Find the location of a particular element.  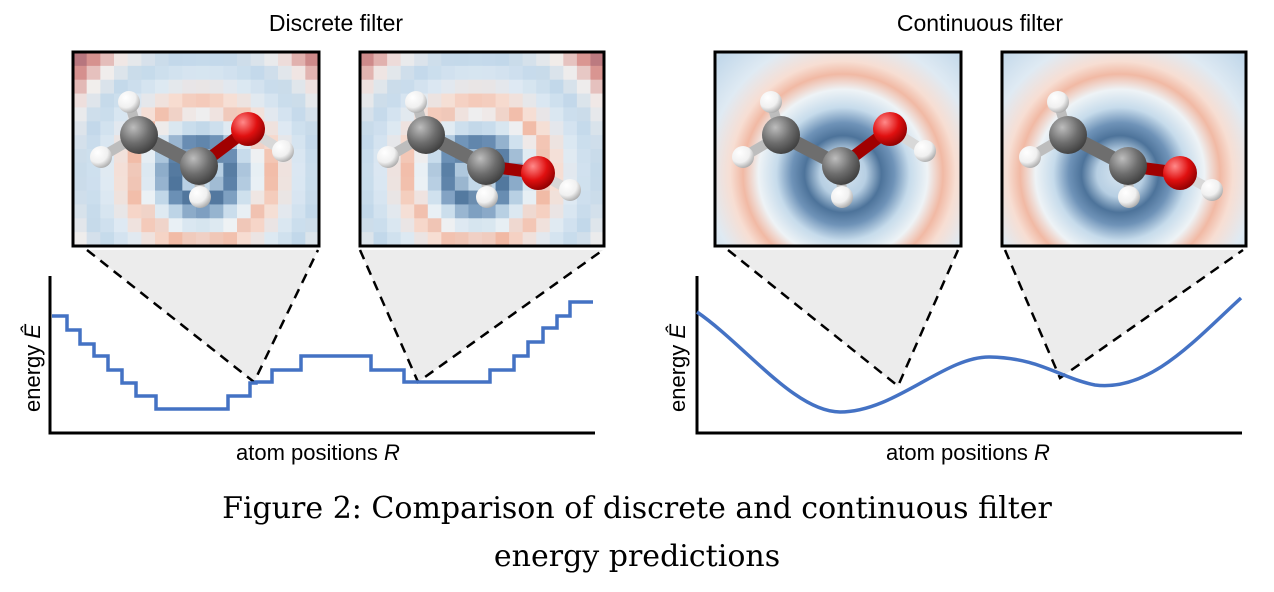

left-panel-title: Discrete filter is located at coordinates (336, 23).